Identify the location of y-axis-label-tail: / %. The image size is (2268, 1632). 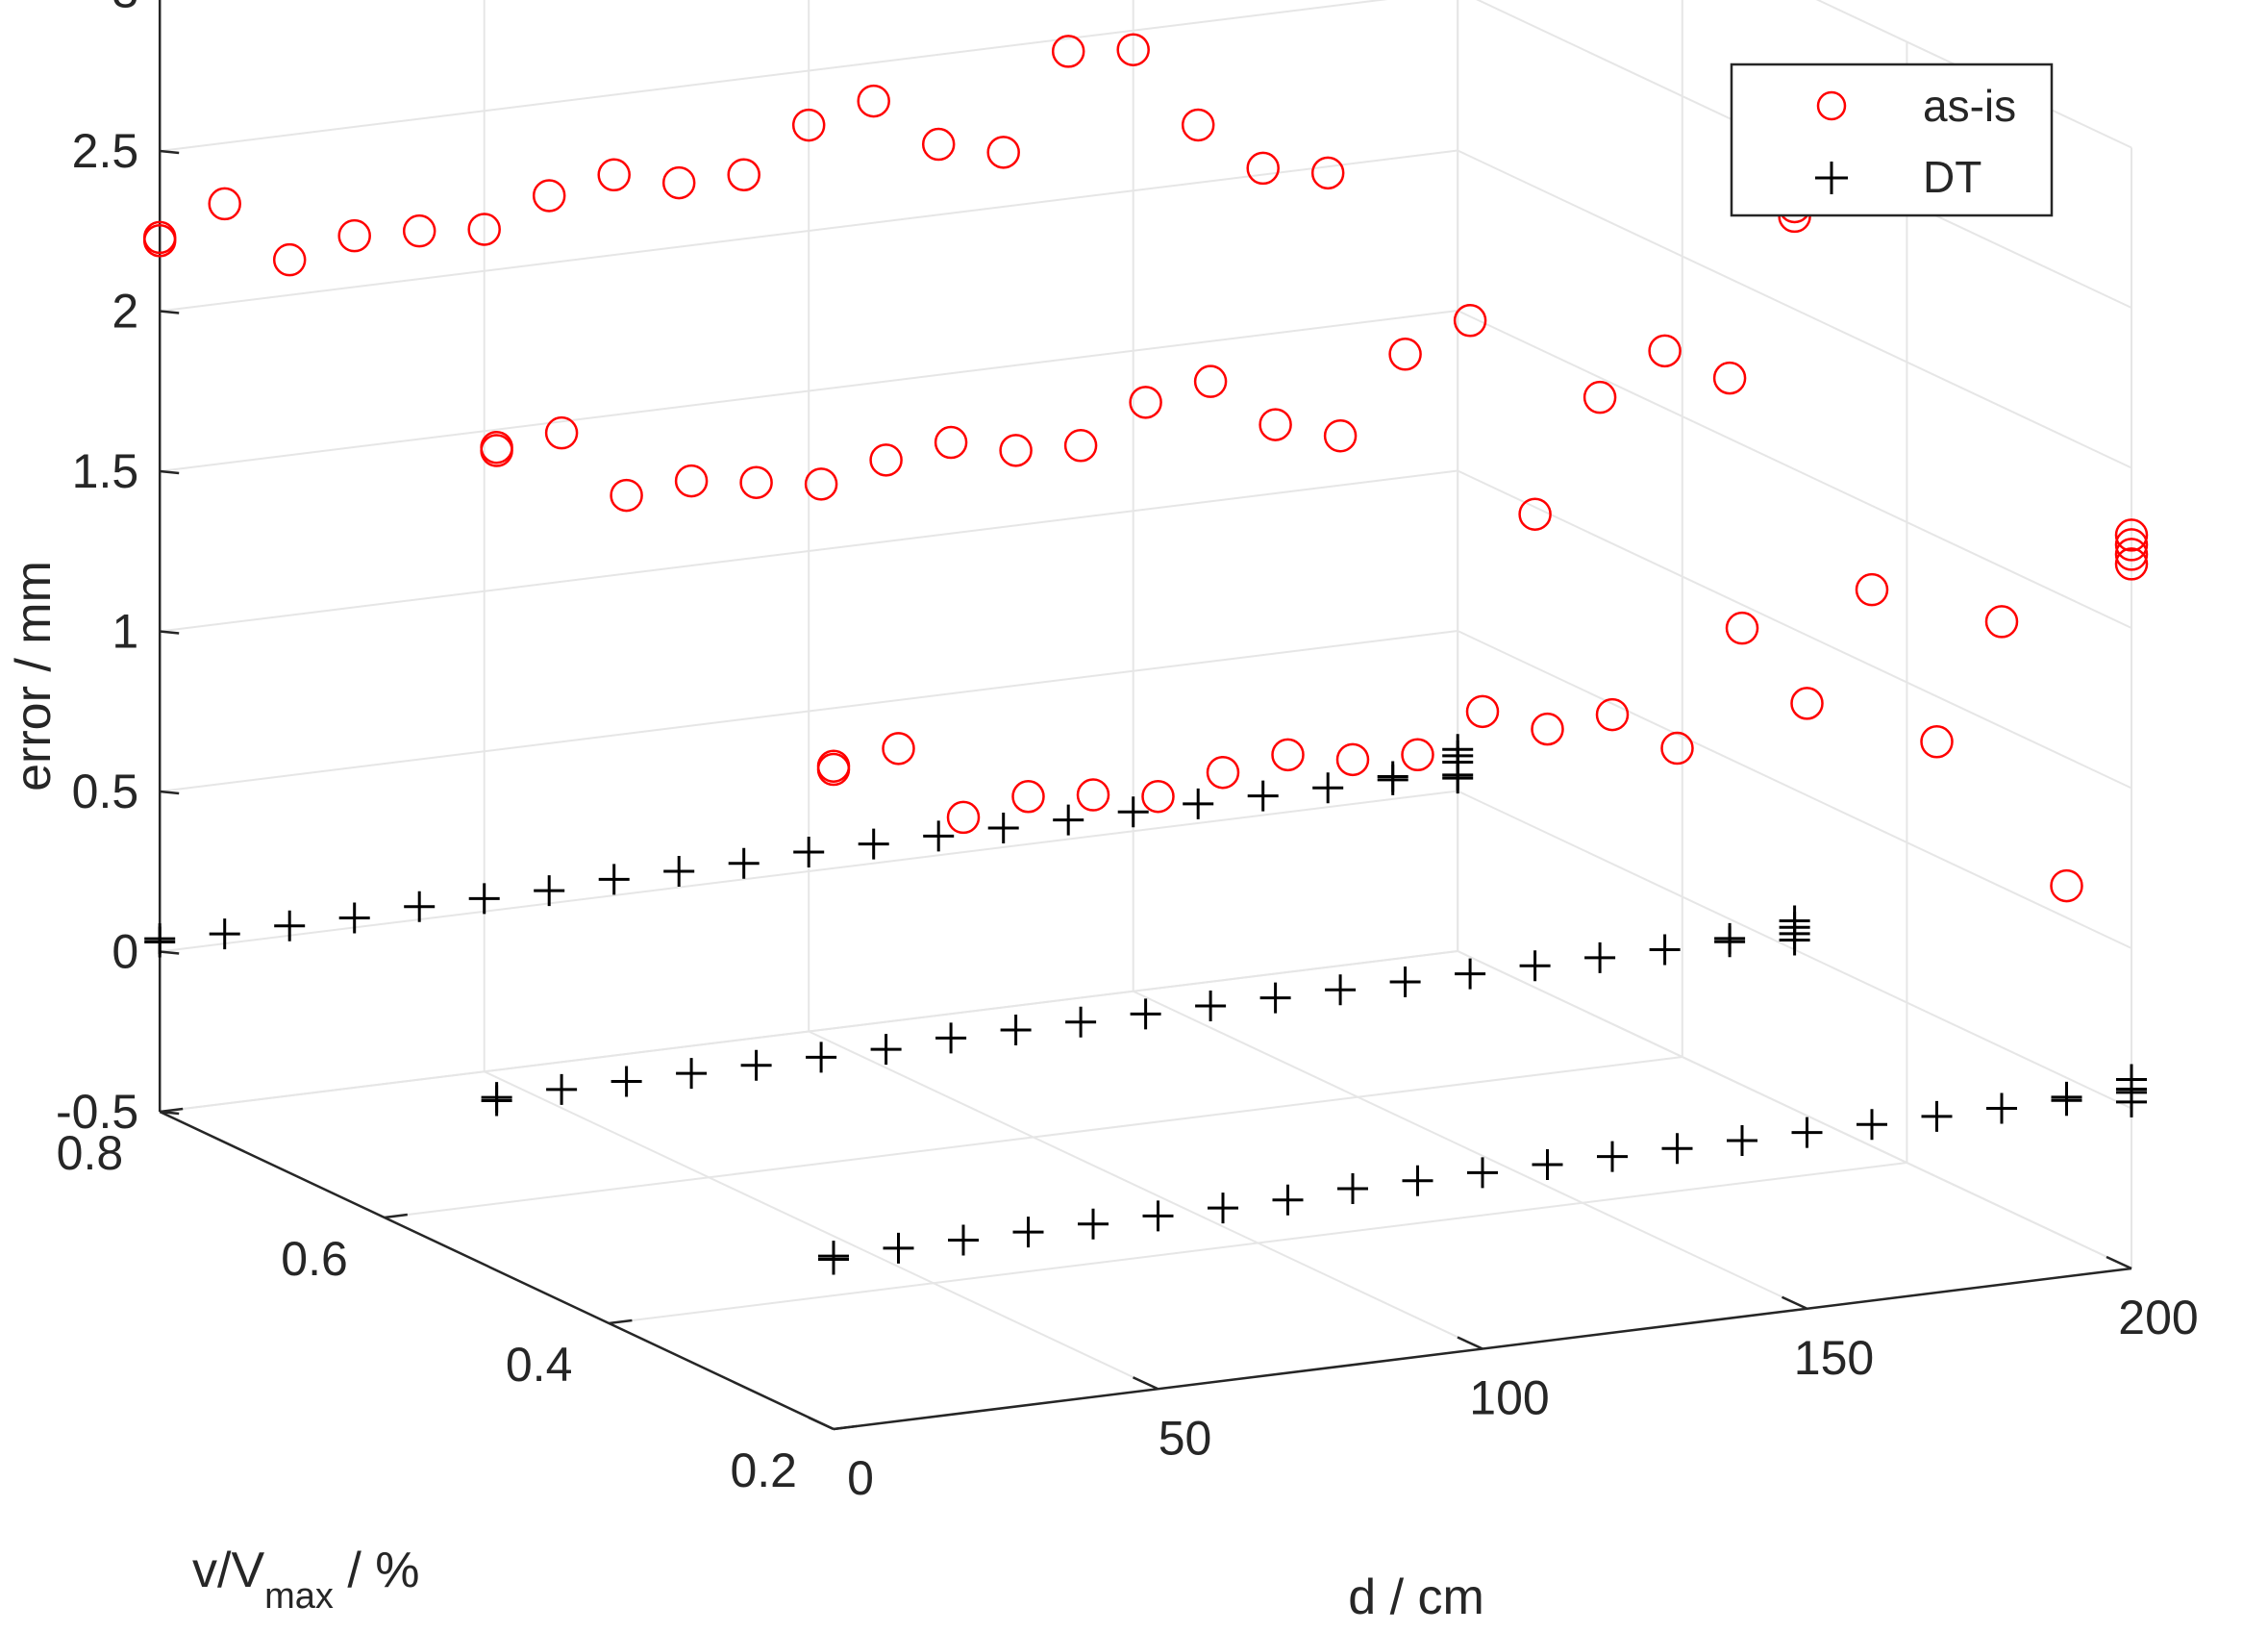
(377, 1570).